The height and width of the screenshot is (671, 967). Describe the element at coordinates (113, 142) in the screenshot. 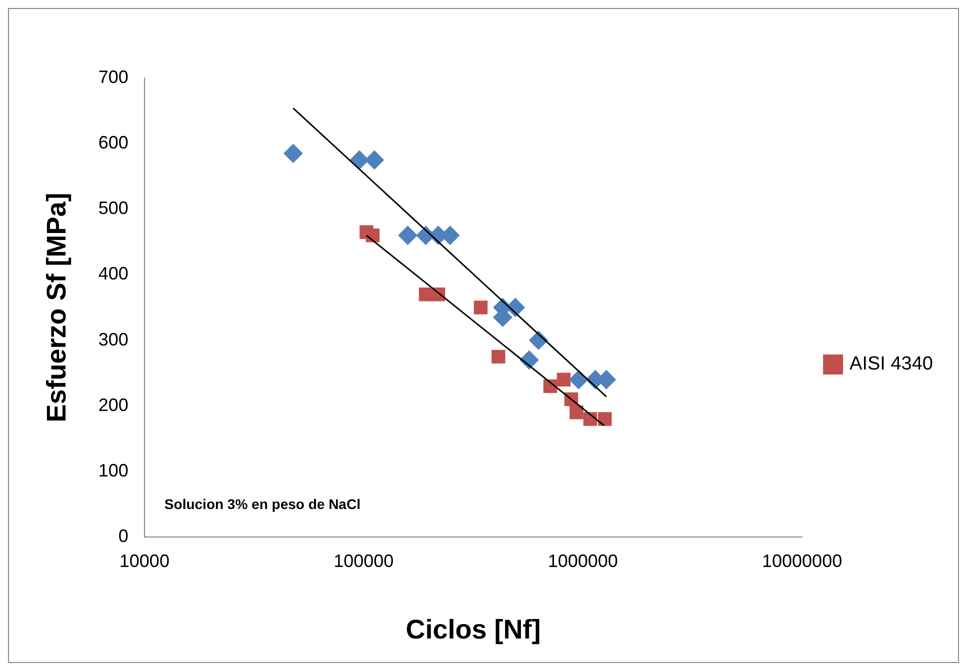

I see `y-tick-label: 600` at that location.